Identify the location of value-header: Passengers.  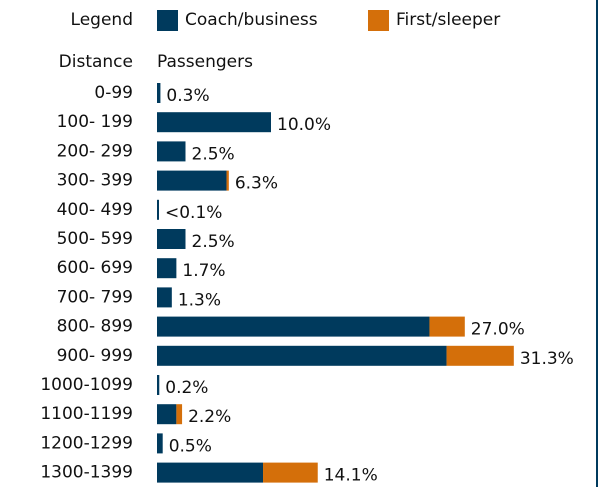
(205, 62).